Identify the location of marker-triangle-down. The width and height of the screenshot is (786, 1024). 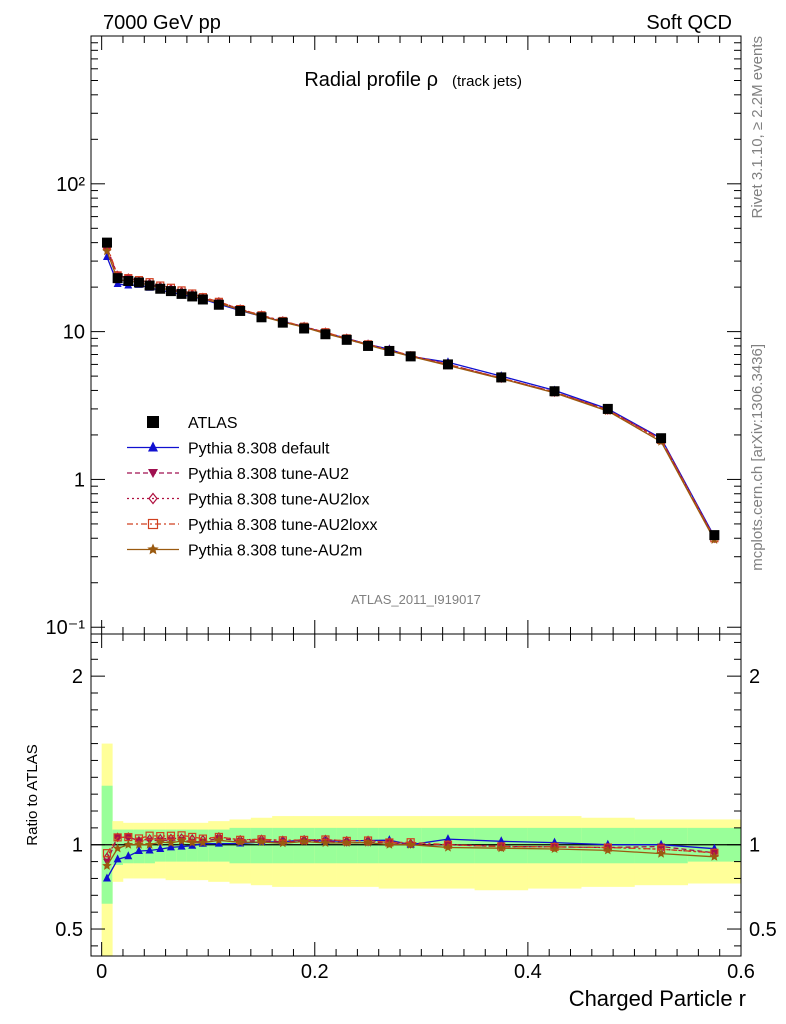
(153, 473).